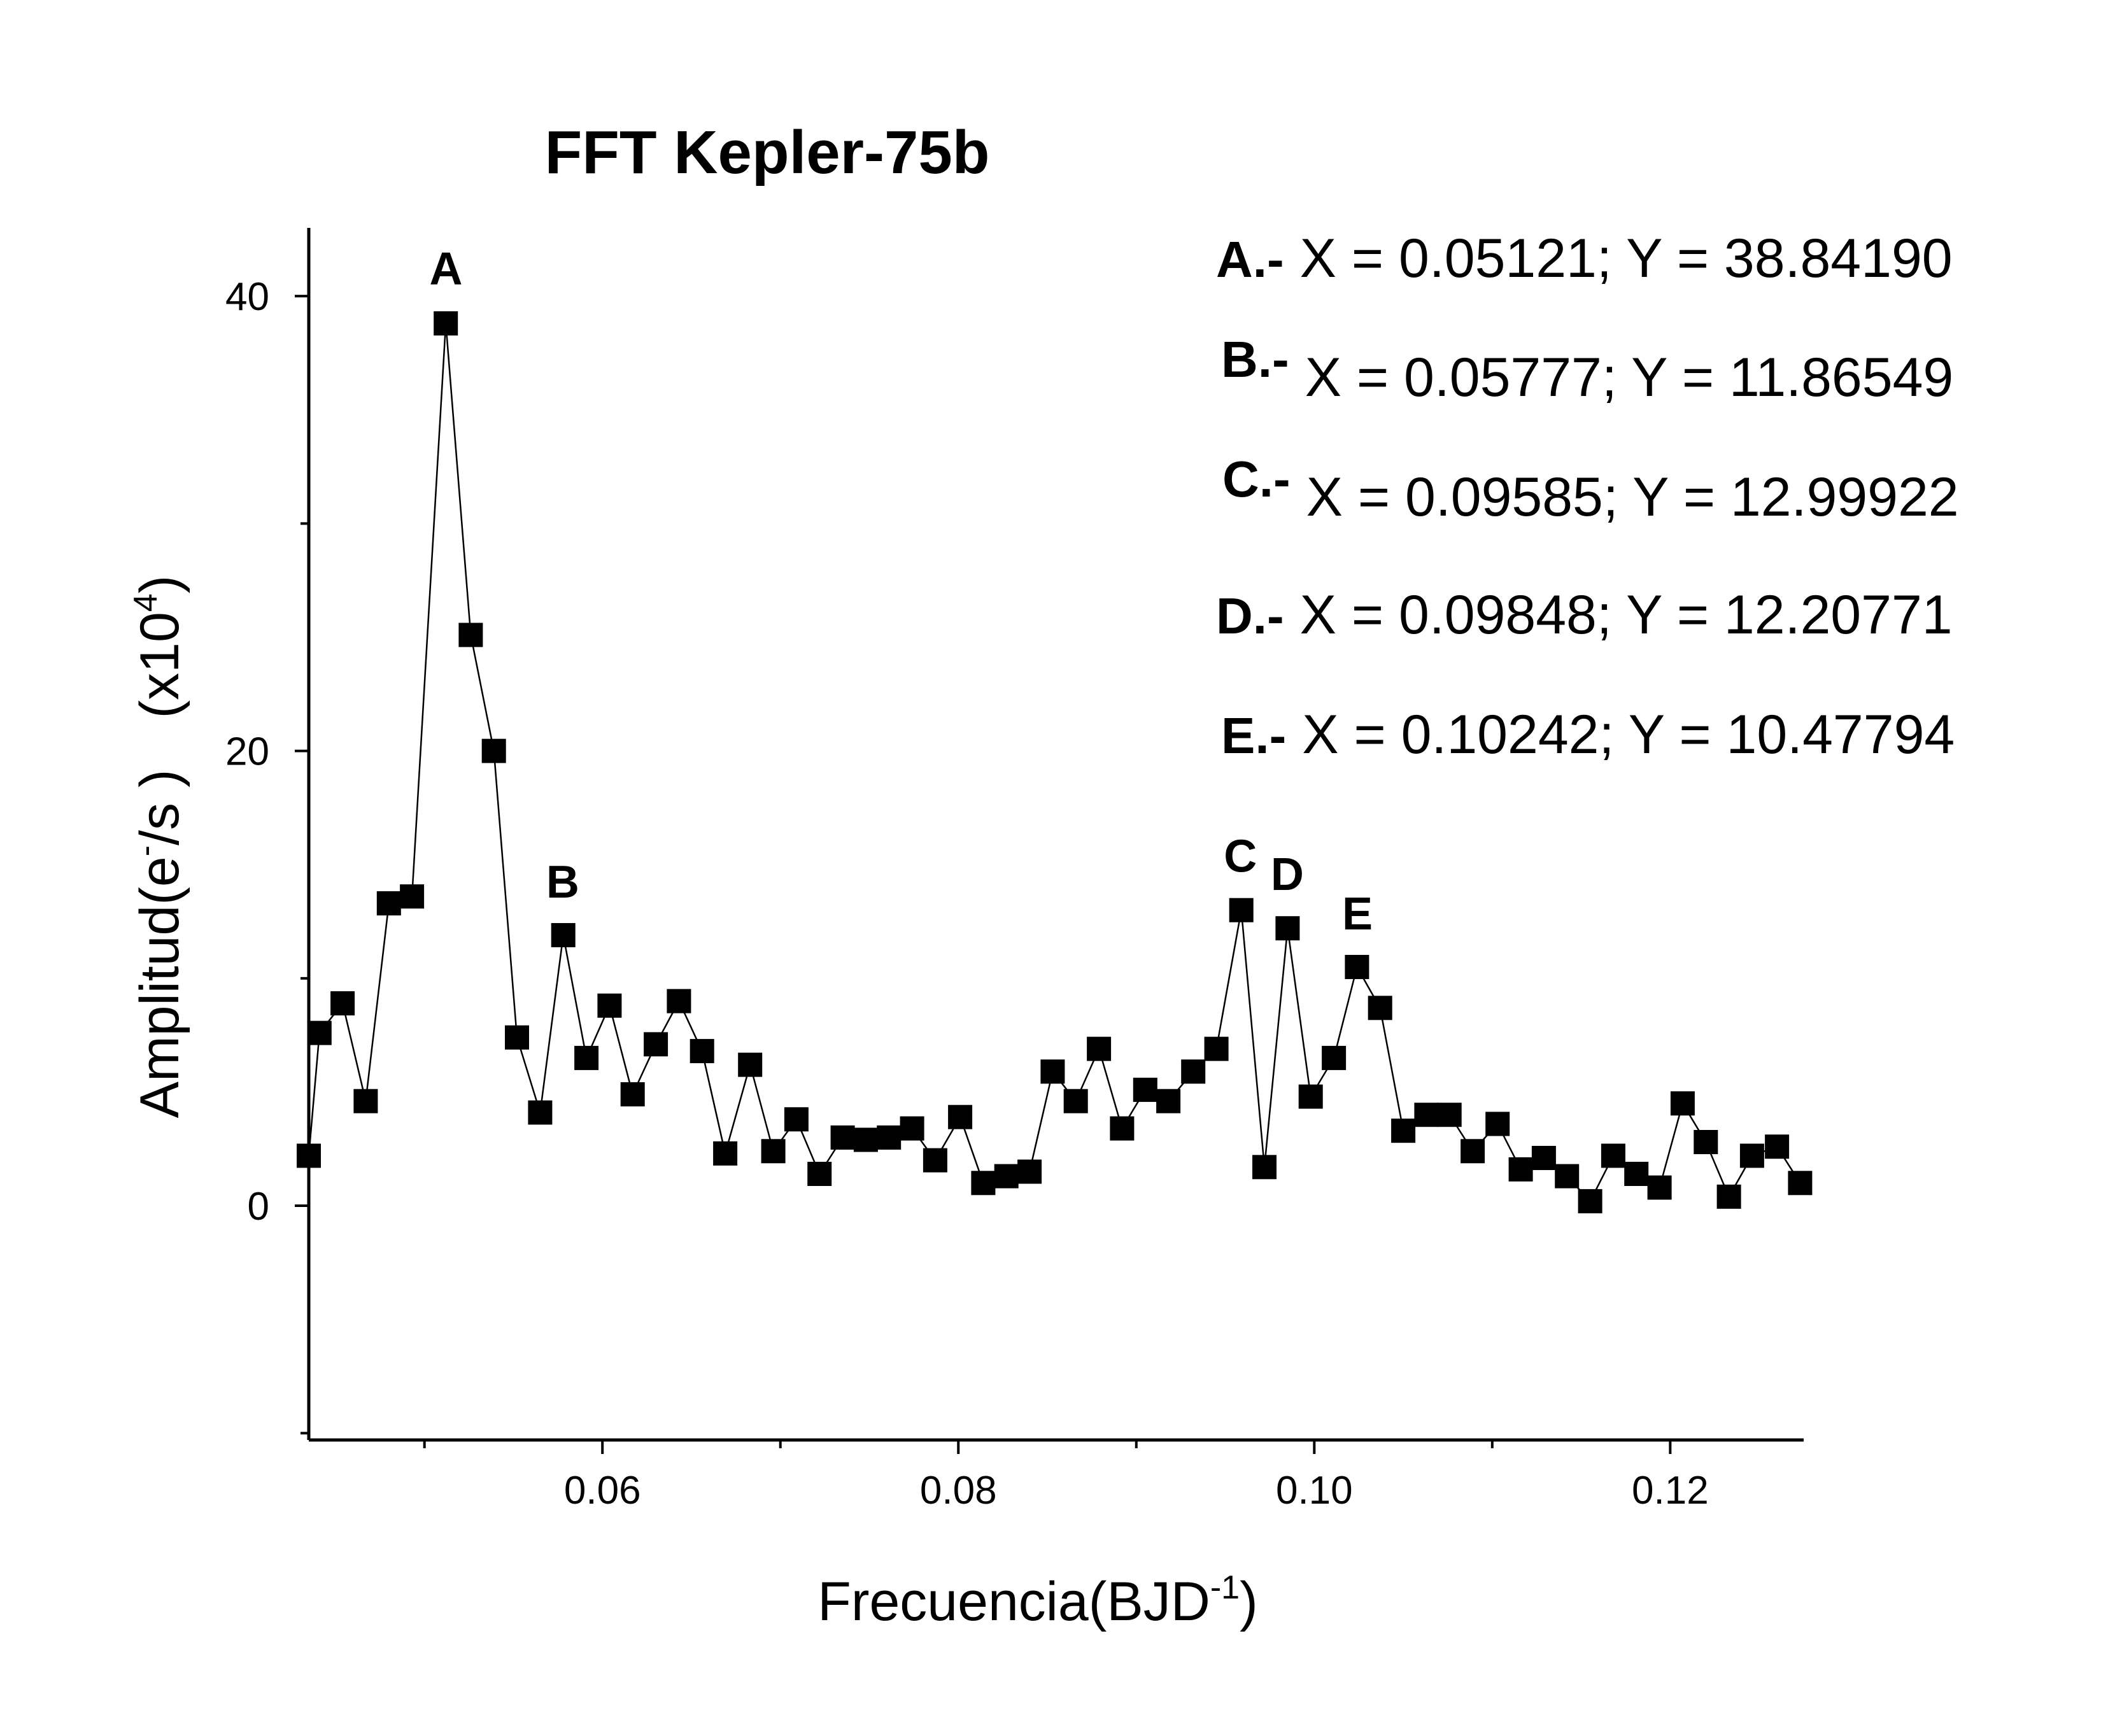 Image resolution: width=2101 pixels, height=1736 pixels. I want to click on x-axis-label-sup: -1, so click(1225, 1588).